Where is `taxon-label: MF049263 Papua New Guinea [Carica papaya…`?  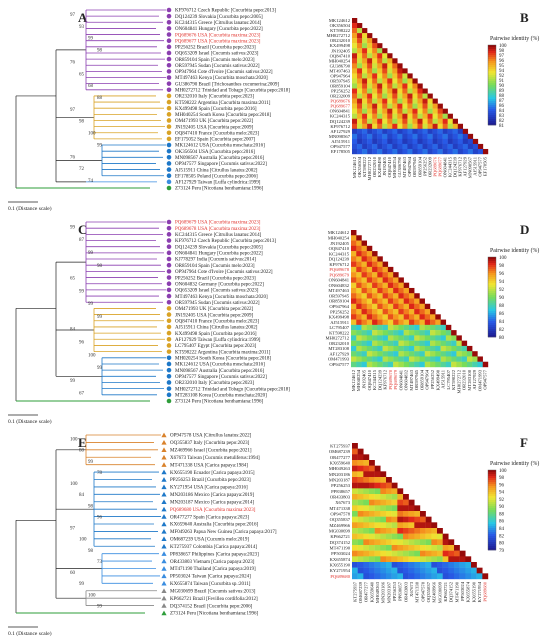
taxon-label: MF049263 Papua New Guinea [Carica papaya… is located at coordinates (223, 532).